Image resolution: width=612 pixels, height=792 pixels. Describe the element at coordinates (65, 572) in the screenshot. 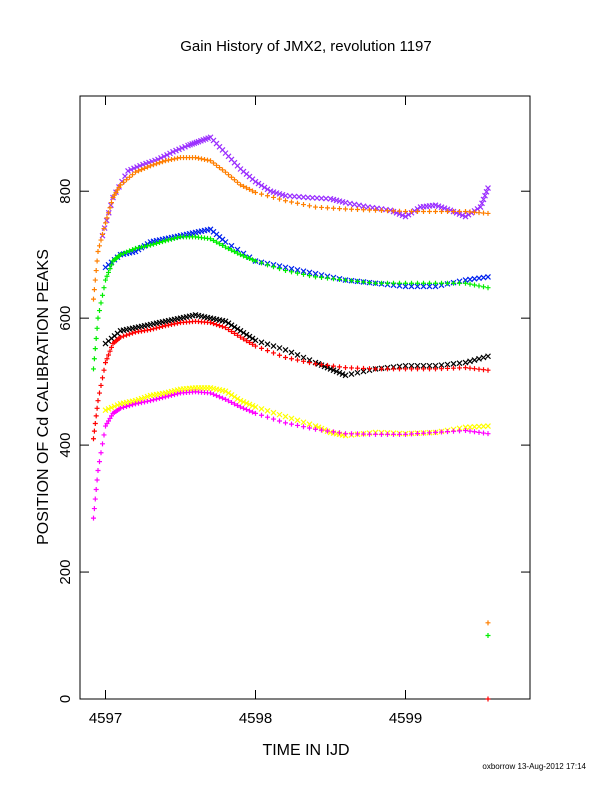

I see `y-tick-label: 200` at that location.